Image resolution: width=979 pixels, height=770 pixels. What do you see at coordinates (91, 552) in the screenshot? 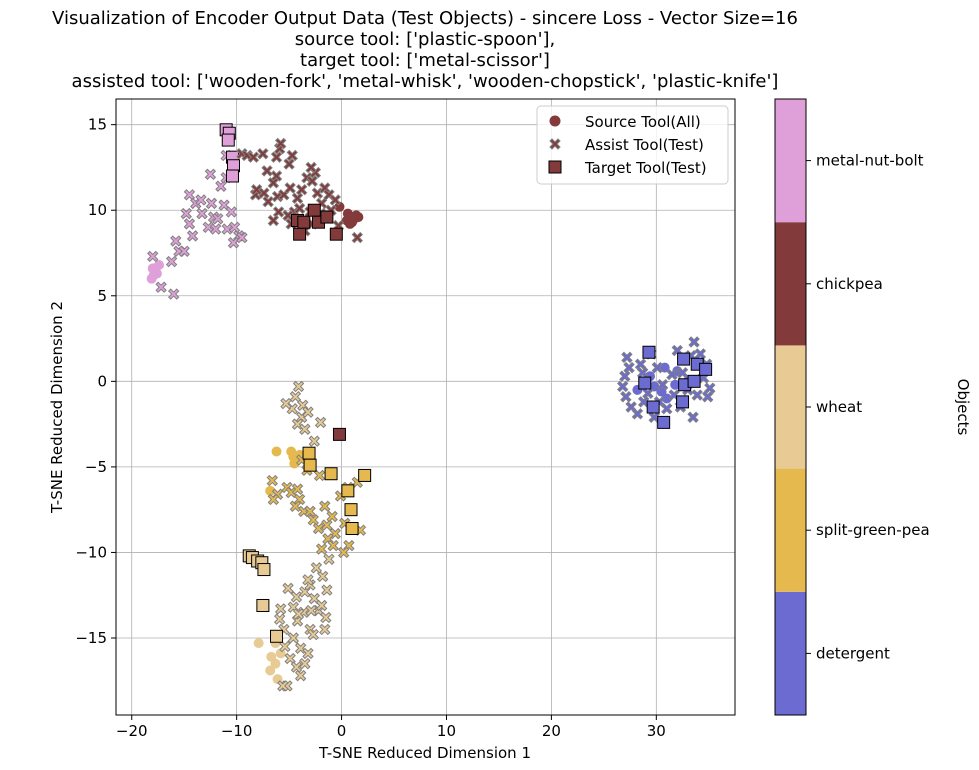
I see `y-tick-label: −10` at bounding box center [91, 552].